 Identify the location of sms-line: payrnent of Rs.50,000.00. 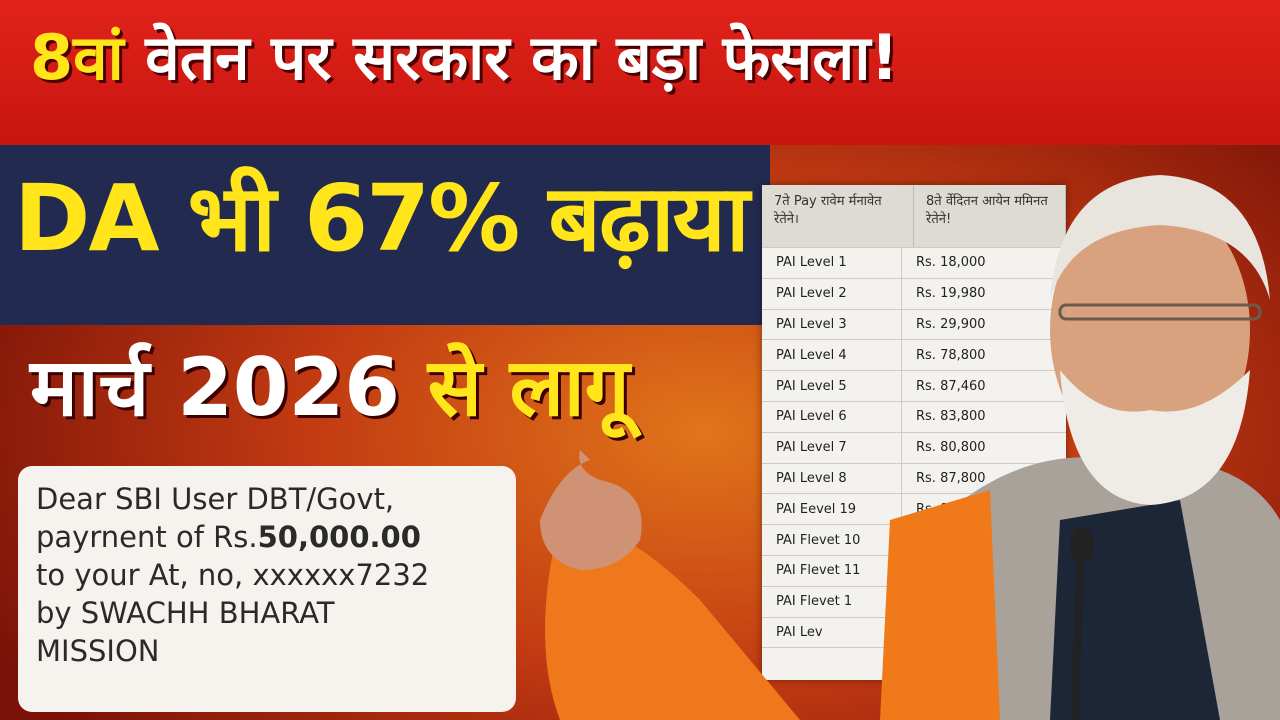
(267, 537).